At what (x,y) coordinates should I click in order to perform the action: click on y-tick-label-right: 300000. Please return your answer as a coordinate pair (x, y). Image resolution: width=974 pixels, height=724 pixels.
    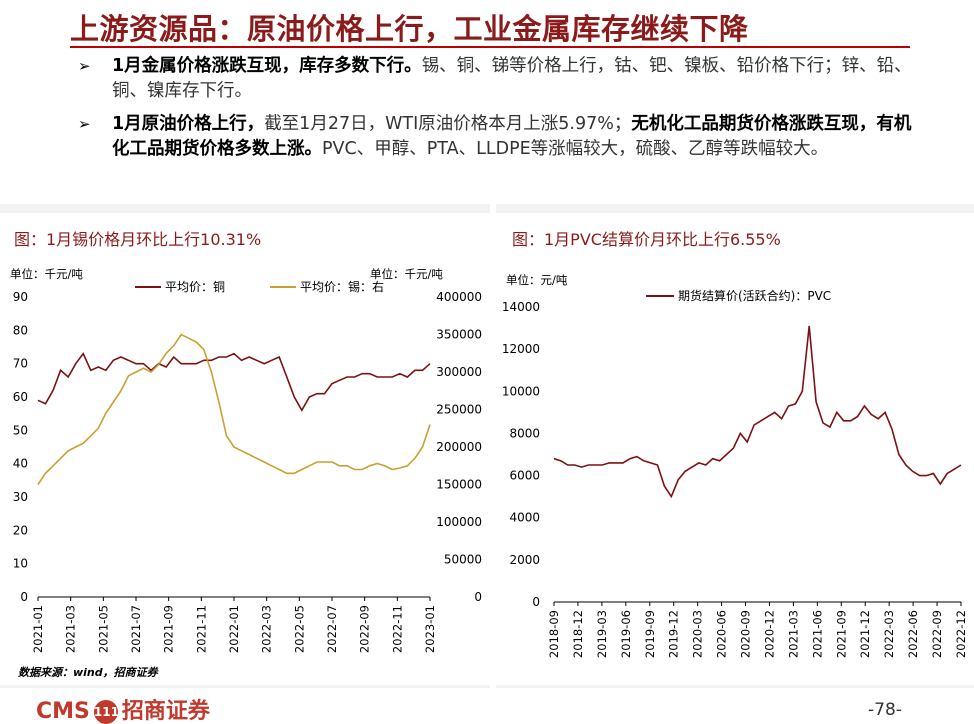
    Looking at the image, I should click on (459, 372).